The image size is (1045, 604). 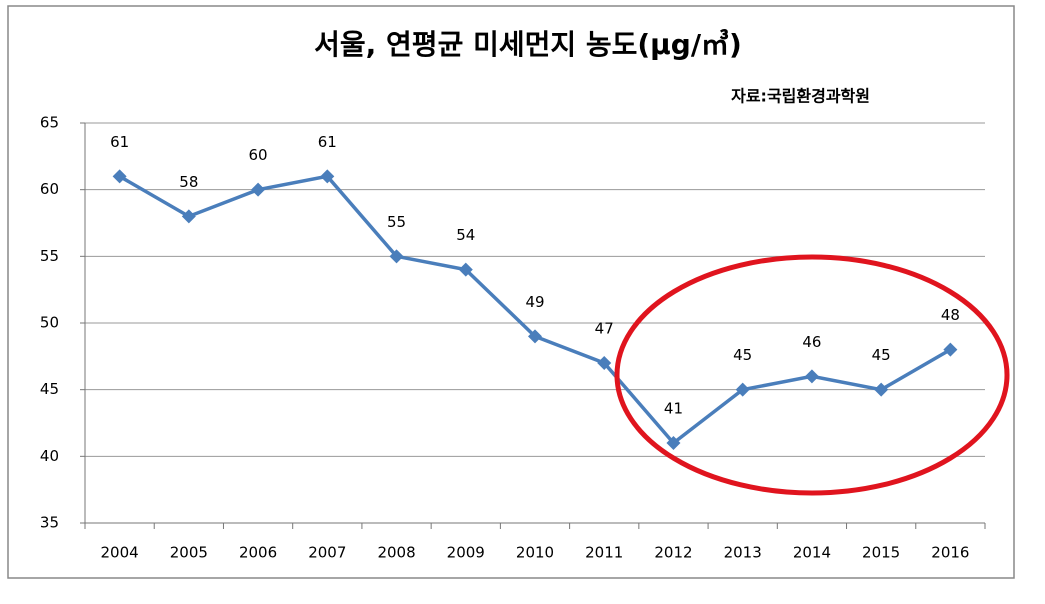 I want to click on x-tick-label: 2016, so click(x=950, y=553).